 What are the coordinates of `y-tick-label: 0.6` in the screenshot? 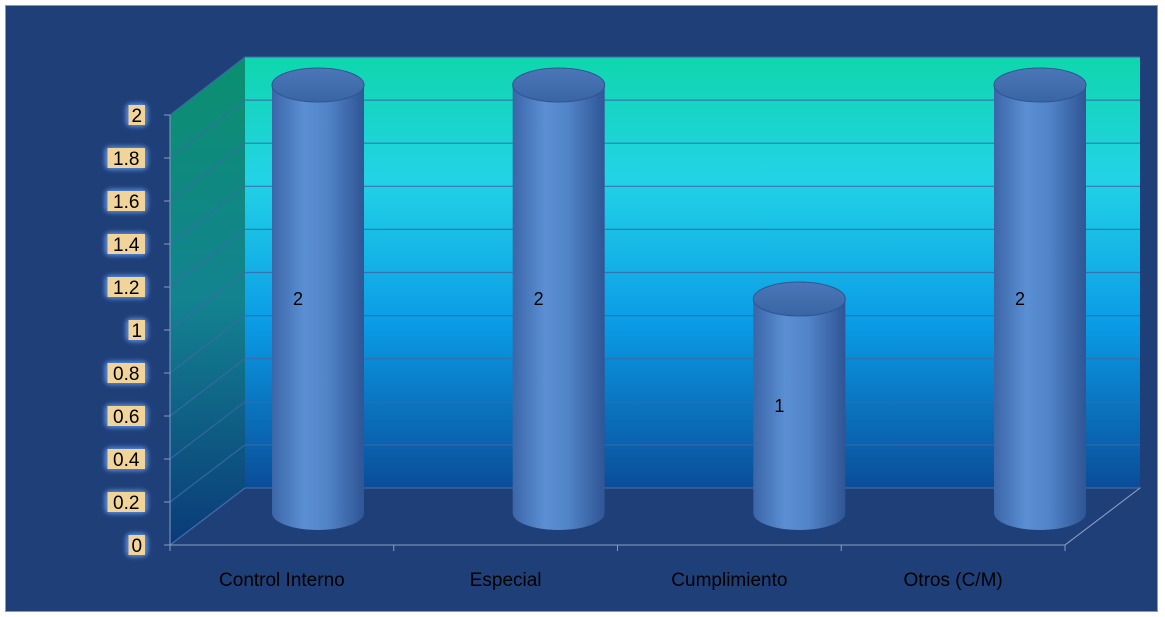 It's located at (126, 416).